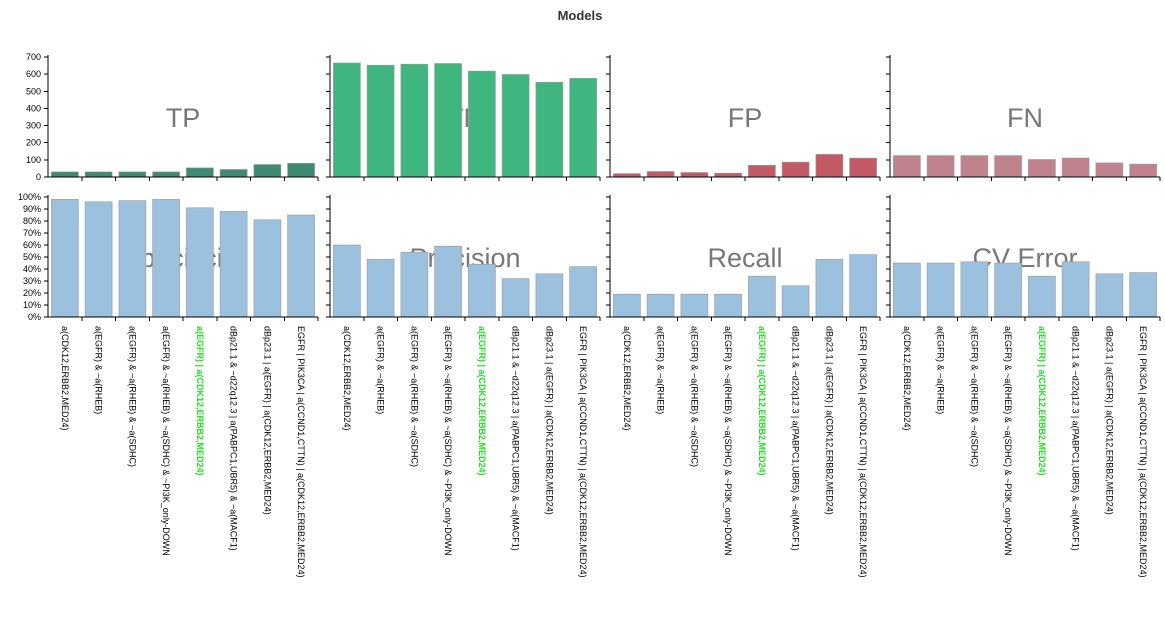 This screenshot has width=1165, height=635. I want to click on category-label-1-7: dBp23.1 | a(EGFR) | a(CDK12,ERBB2,MED24), so click(267, 420).